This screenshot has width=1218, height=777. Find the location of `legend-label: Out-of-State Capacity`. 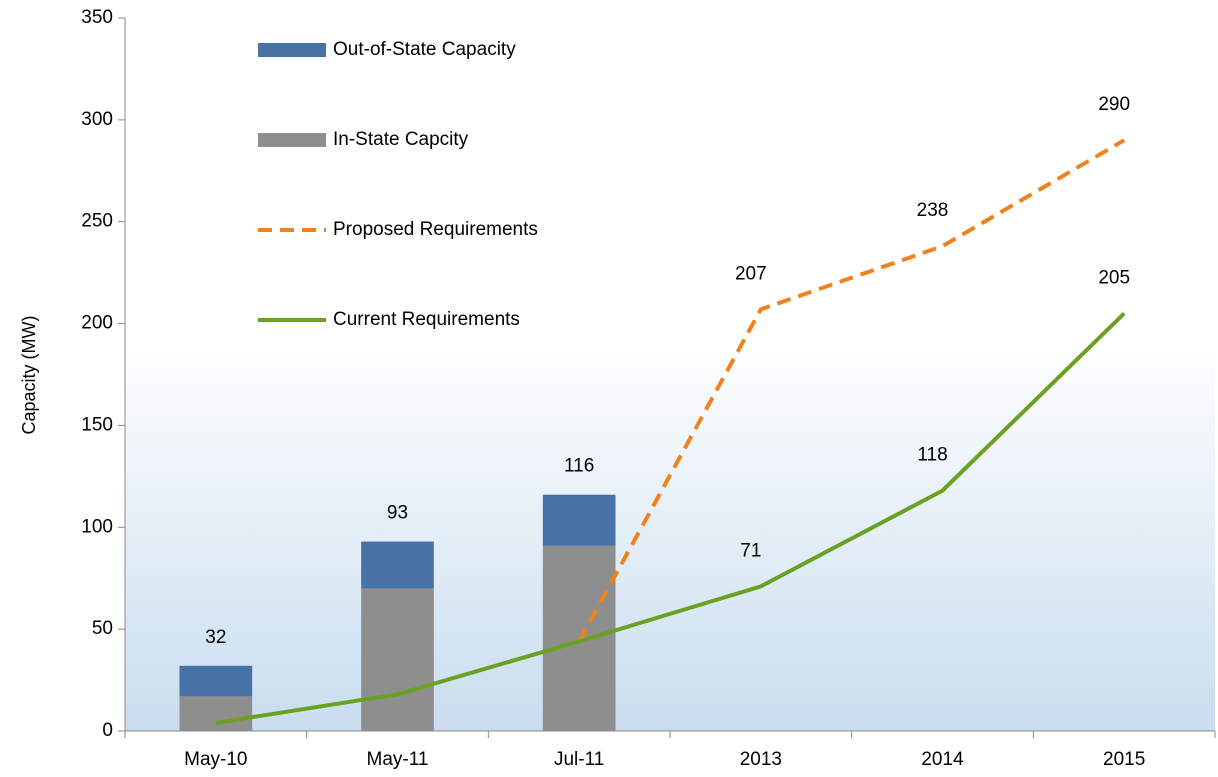

legend-label: Out-of-State Capacity is located at coordinates (424, 49).